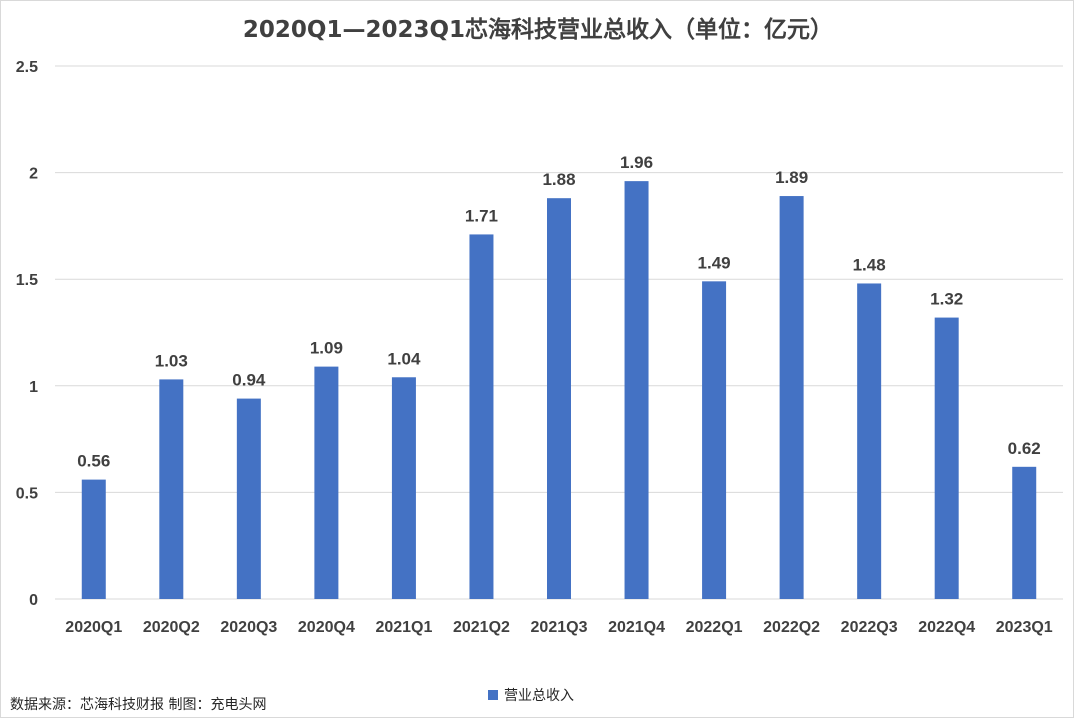  I want to click on data-label: 1.09, so click(326, 348).